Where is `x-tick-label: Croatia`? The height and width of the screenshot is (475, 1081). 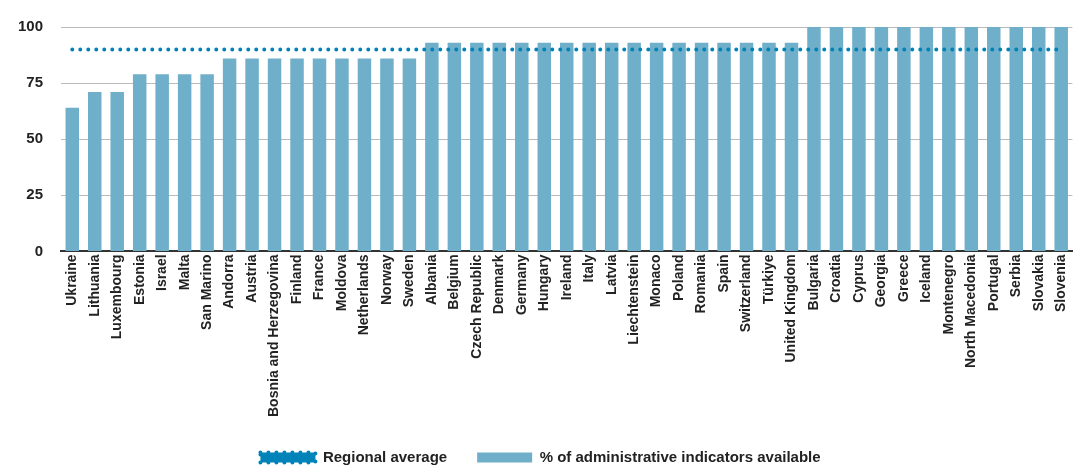 x-tick-label: Croatia is located at coordinates (835, 278).